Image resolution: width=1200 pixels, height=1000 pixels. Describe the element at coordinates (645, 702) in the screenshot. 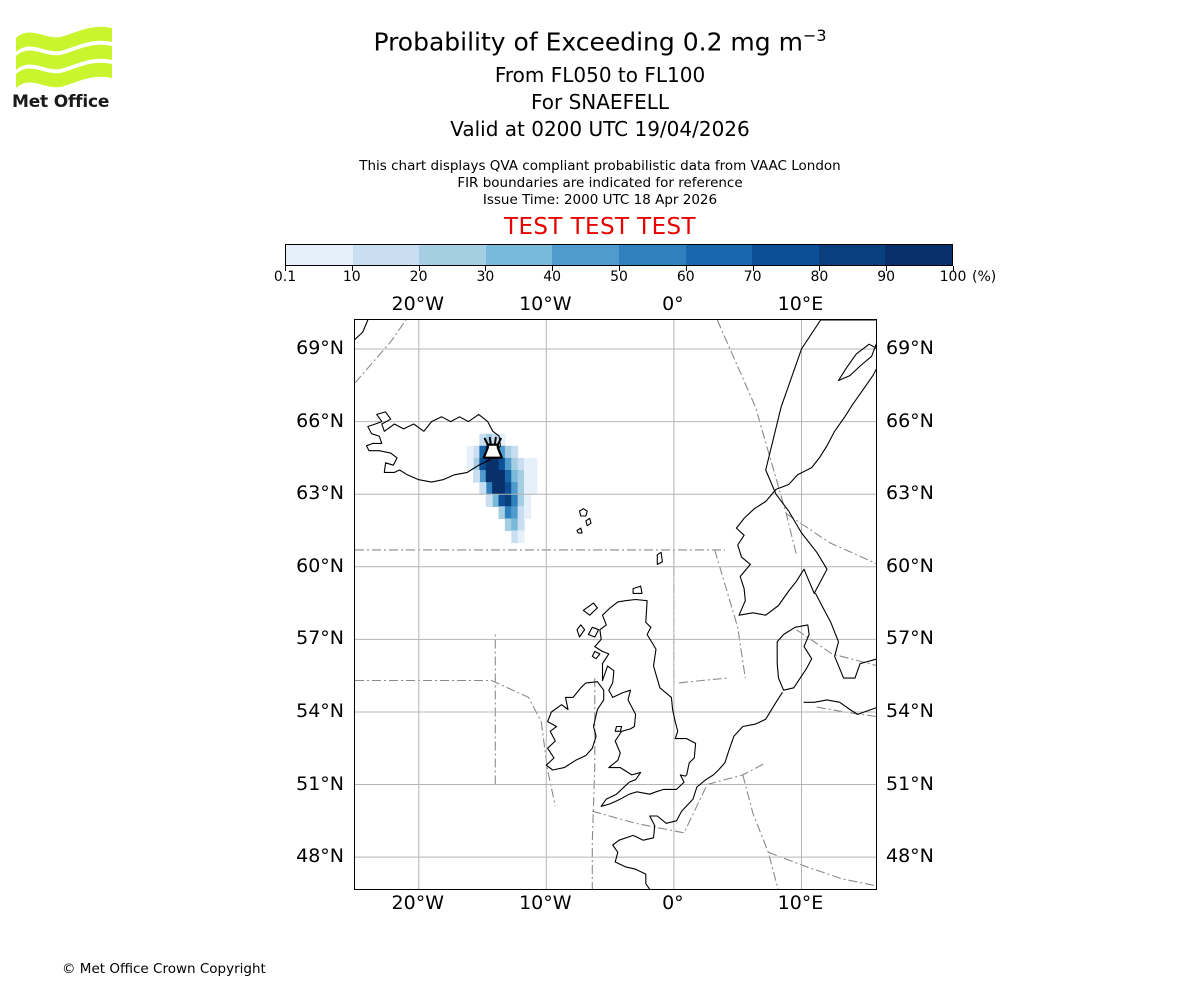

I see `coastline-great-britain` at that location.